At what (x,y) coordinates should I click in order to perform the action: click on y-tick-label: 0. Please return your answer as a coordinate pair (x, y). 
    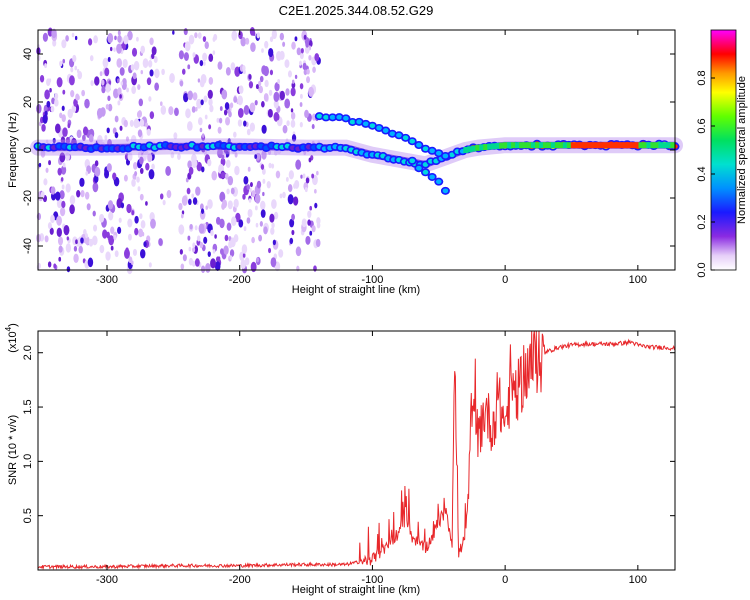
    Looking at the image, I should click on (28, 150).